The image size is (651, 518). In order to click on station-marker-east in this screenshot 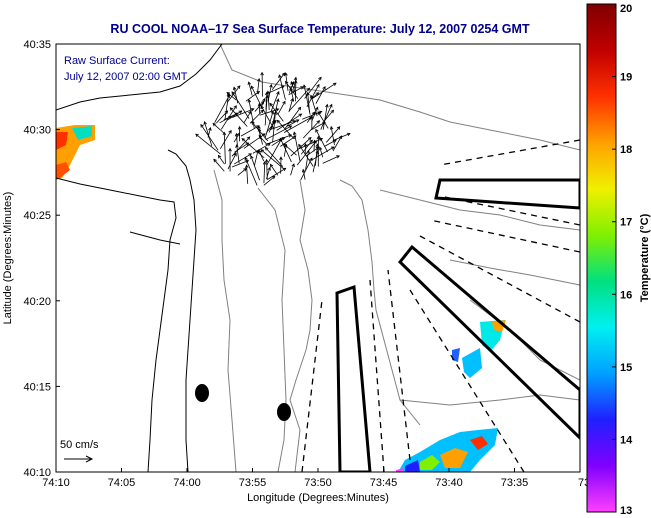, I will do `click(284, 412)`.